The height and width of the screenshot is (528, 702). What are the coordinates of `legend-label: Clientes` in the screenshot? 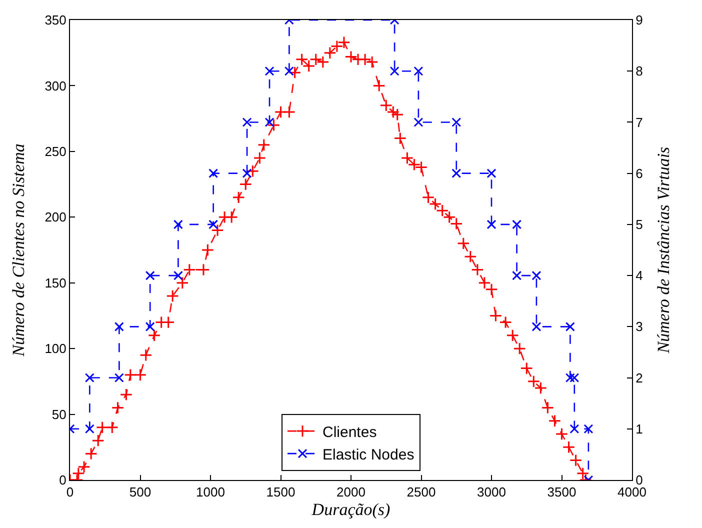 It's located at (349, 432).